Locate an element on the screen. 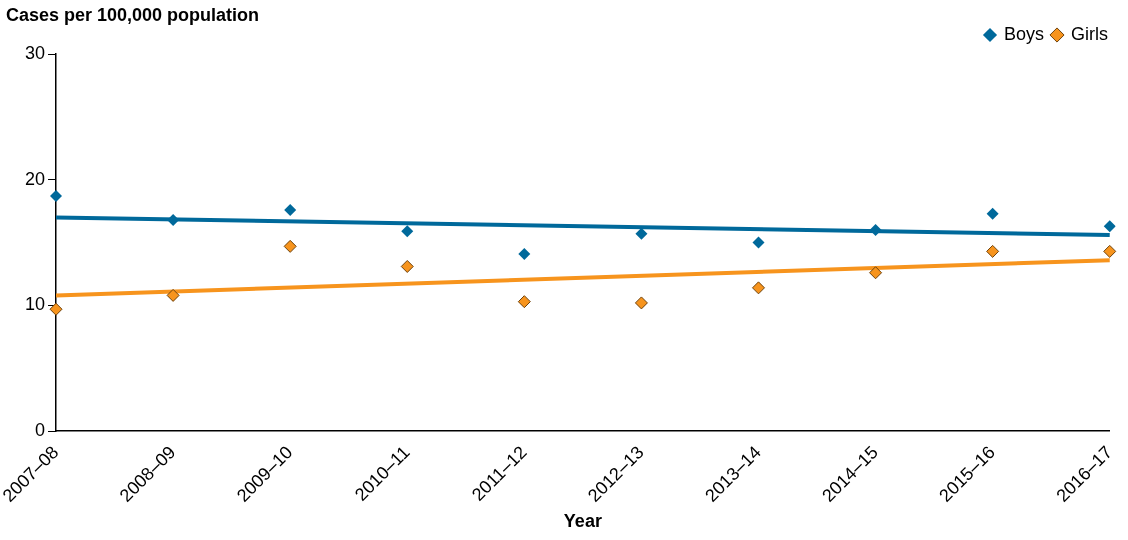 The height and width of the screenshot is (540, 1128). y-tick-label: 10 is located at coordinates (35, 304).